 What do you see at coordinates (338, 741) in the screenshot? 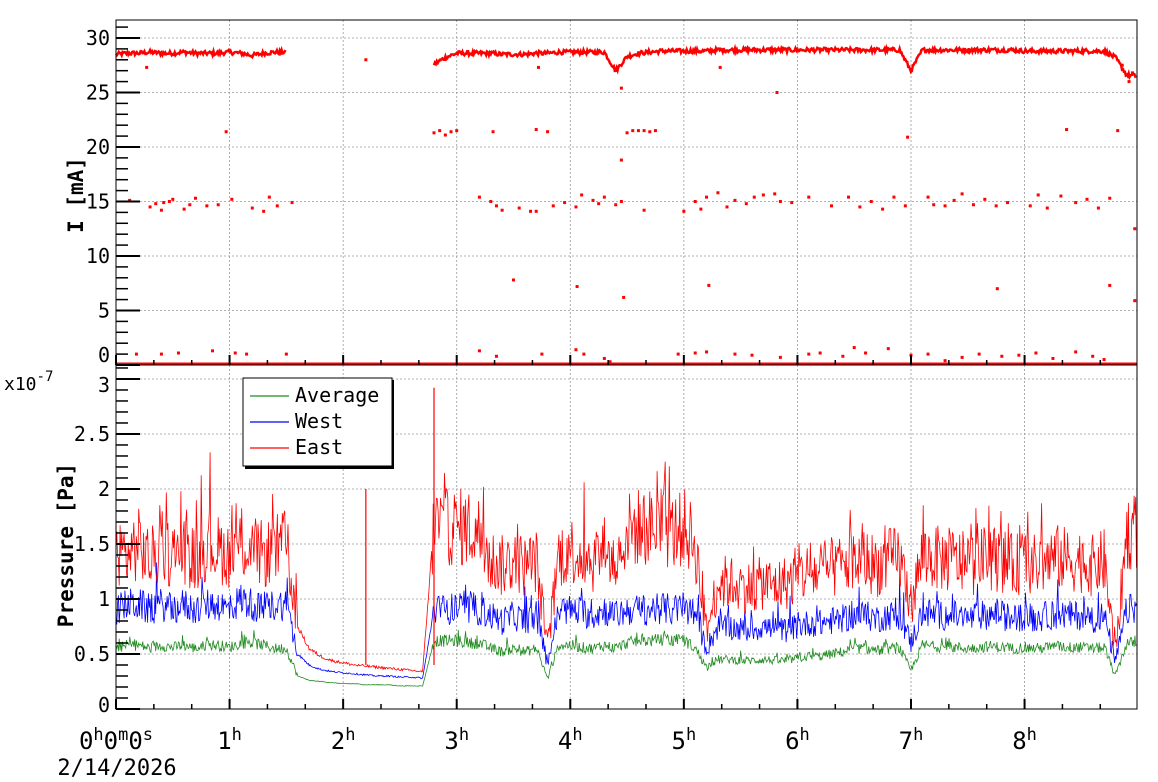
I see `tick-label-value: 2` at bounding box center [338, 741].